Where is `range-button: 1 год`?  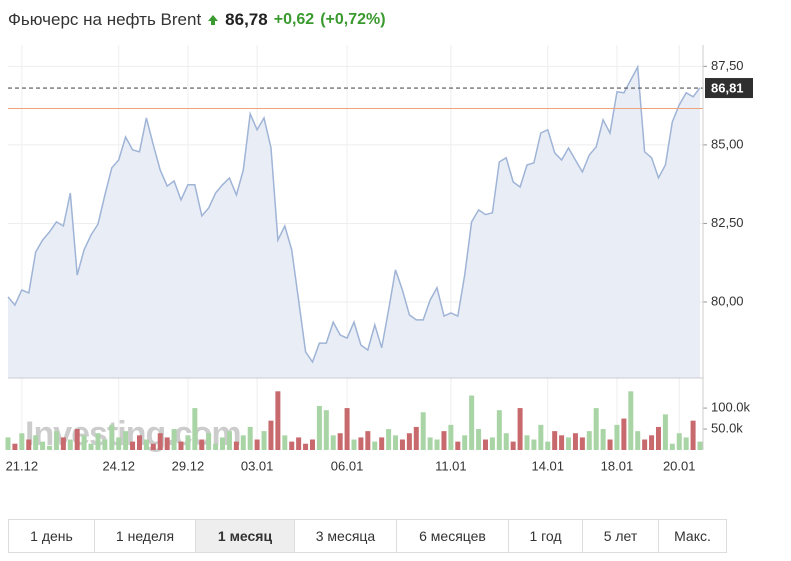
range-button: 1 год is located at coordinates (546, 536).